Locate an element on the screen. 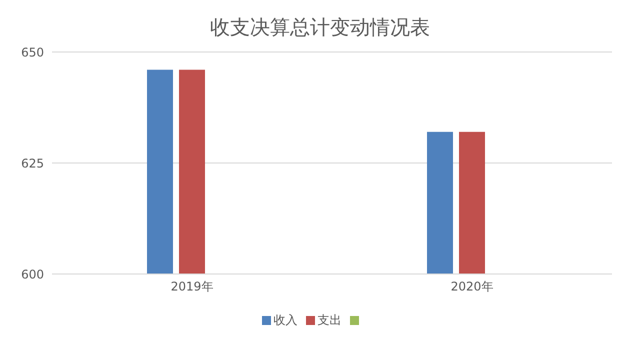 The image size is (640, 341). x-tick-label: 2020年 is located at coordinates (472, 287).